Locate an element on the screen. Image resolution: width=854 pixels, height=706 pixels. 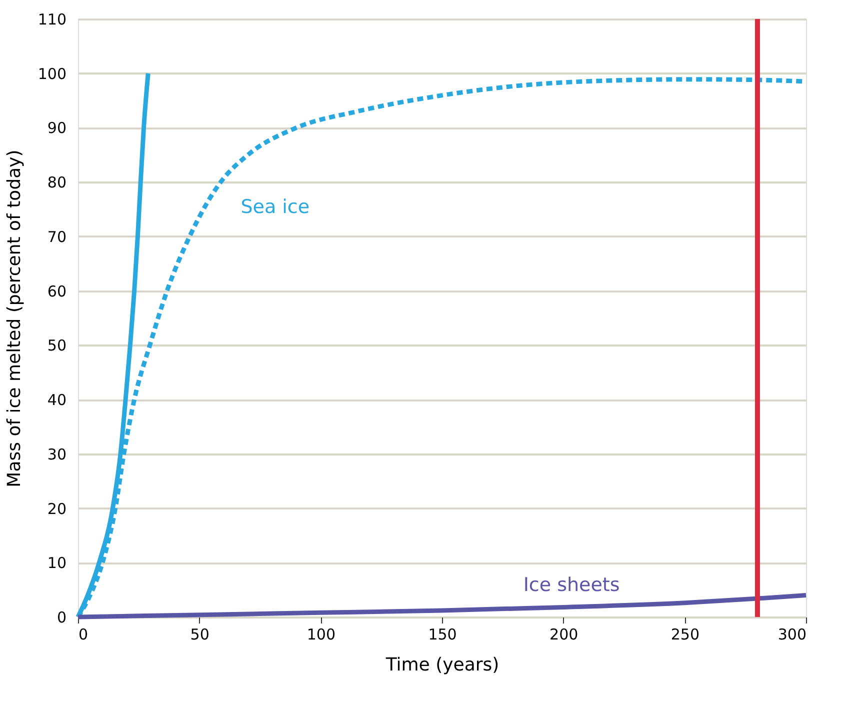
y-tick-label: 60 is located at coordinates (56, 291).